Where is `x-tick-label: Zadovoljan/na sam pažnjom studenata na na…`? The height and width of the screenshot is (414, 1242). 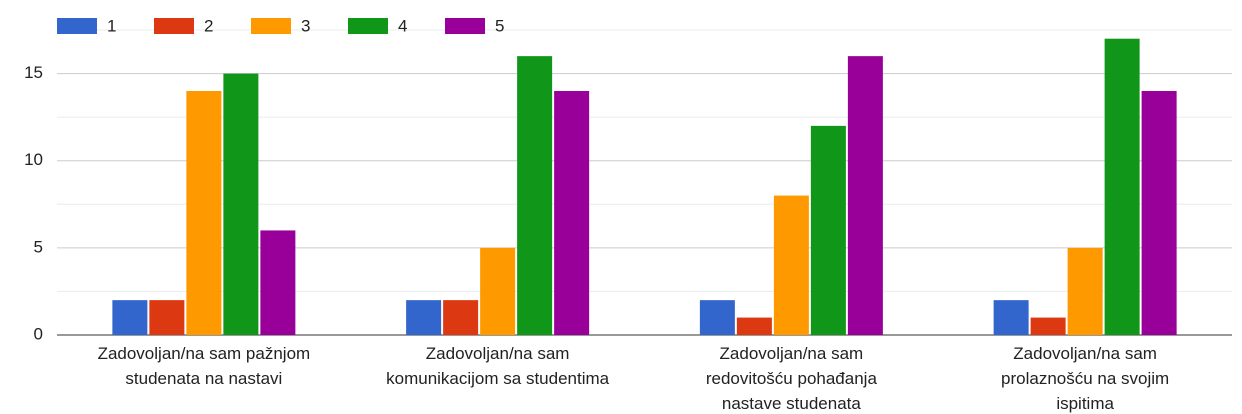
x-tick-label: Zadovoljan/na sam pažnjom studenata na na… is located at coordinates (204, 366).